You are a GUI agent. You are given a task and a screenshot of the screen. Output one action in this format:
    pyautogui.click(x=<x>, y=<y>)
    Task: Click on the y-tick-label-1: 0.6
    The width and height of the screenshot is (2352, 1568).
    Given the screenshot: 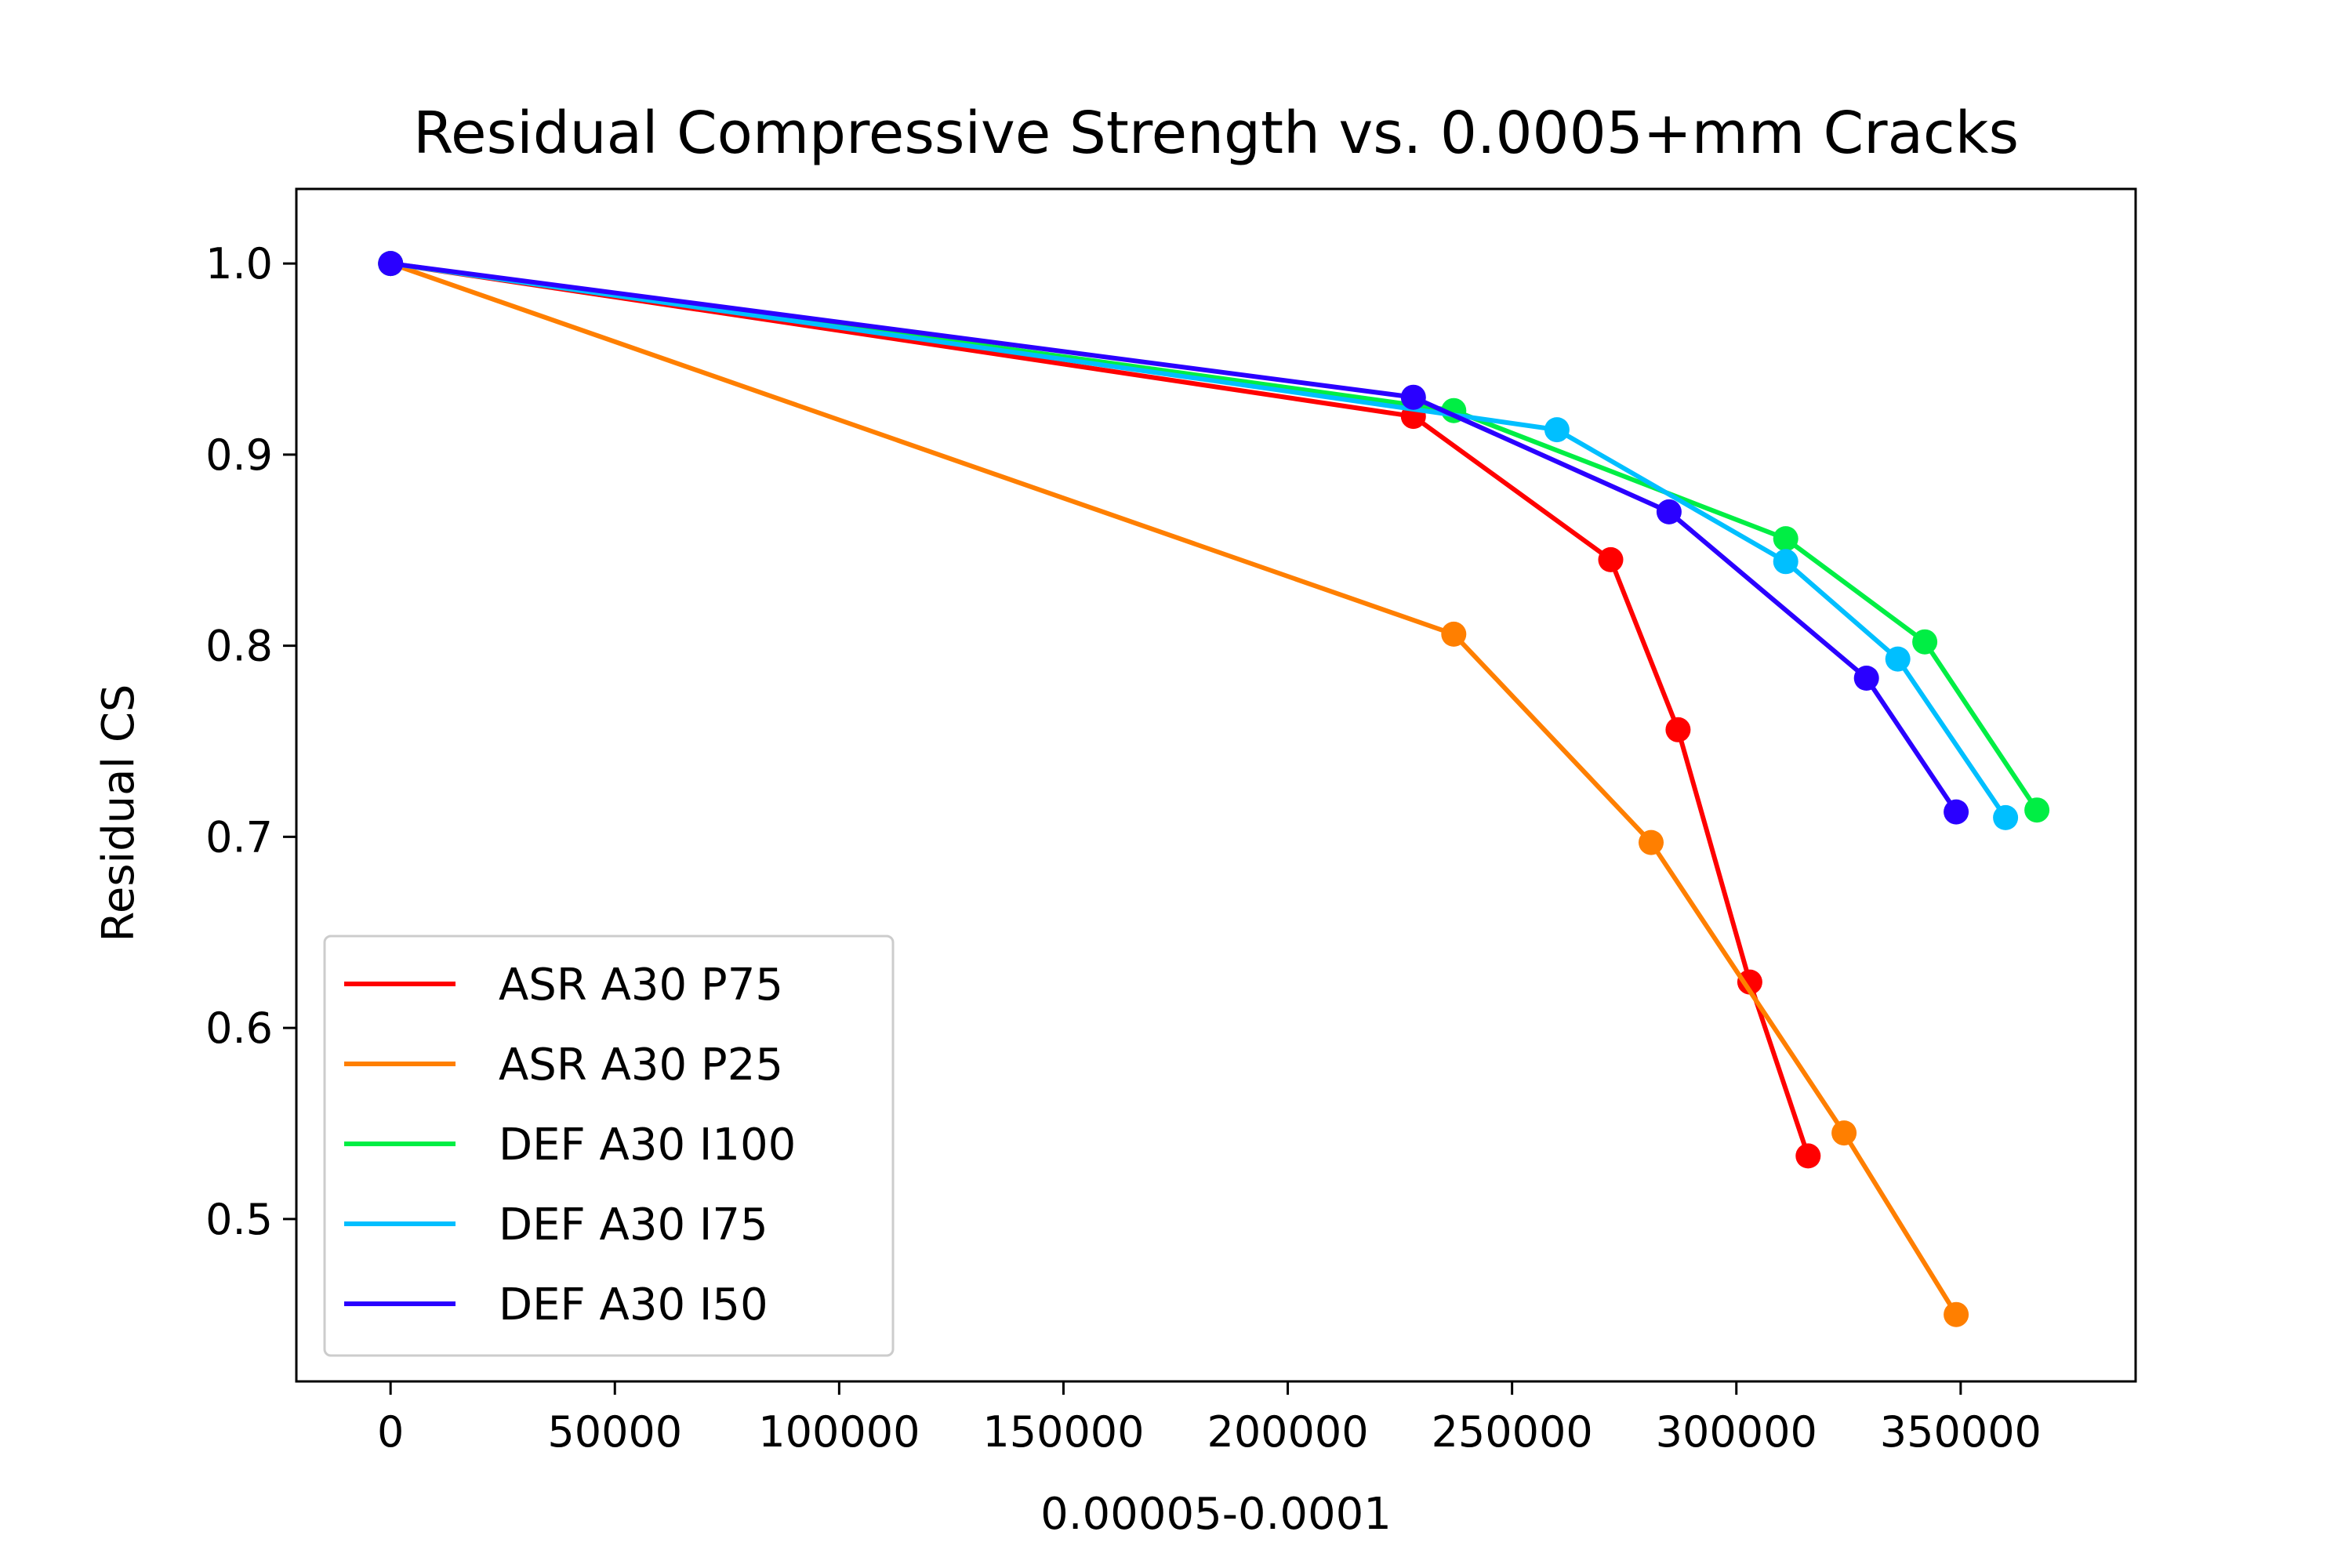 What is the action you would take?
    pyautogui.click(x=239, y=1028)
    